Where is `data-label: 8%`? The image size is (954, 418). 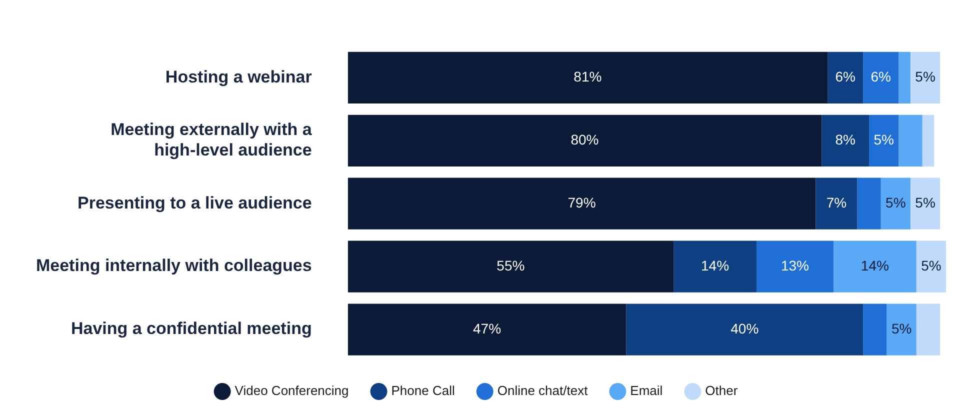
data-label: 8% is located at coordinates (845, 140).